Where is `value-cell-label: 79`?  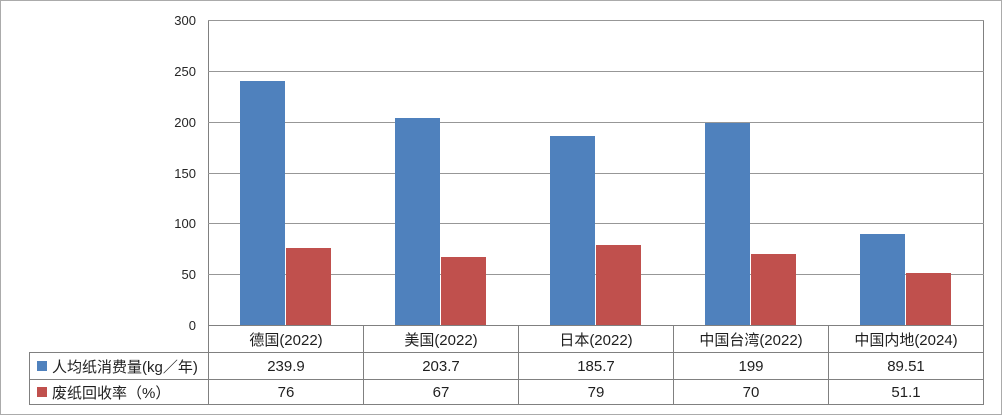 value-cell-label: 79 is located at coordinates (596, 392).